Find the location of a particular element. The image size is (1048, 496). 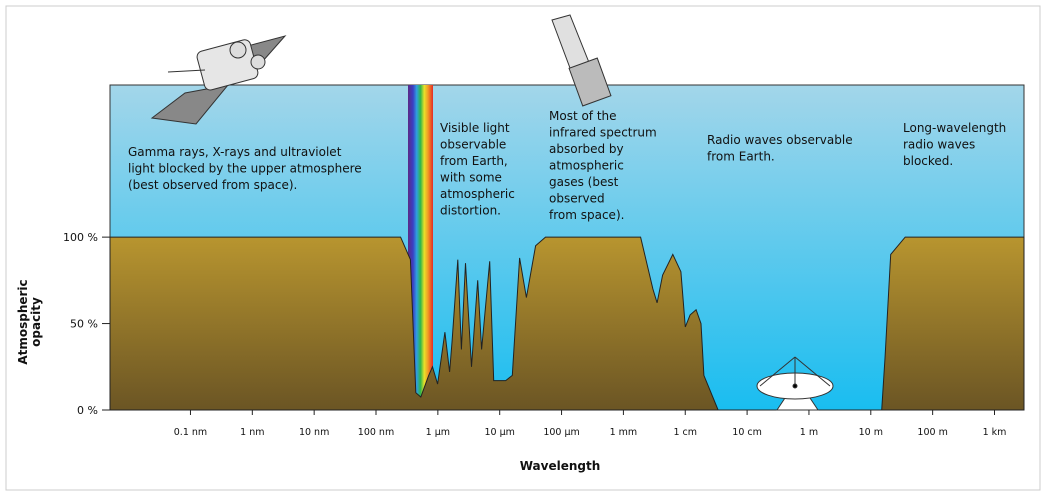

y-tick-label: 50 % is located at coordinates (84, 324).